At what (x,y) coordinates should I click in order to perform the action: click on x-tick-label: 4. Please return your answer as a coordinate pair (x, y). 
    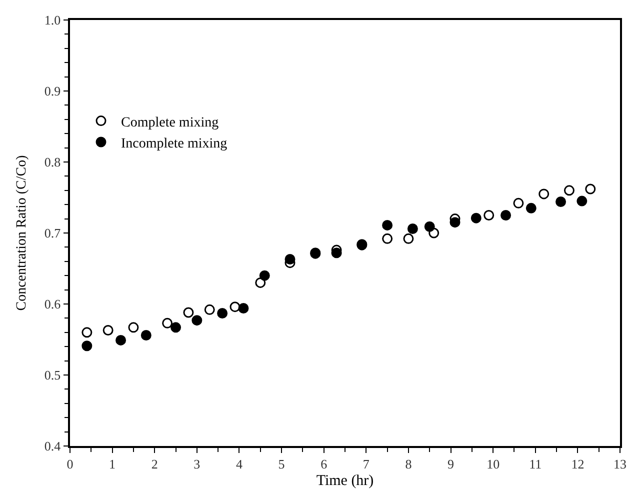
    Looking at the image, I should click on (239, 464).